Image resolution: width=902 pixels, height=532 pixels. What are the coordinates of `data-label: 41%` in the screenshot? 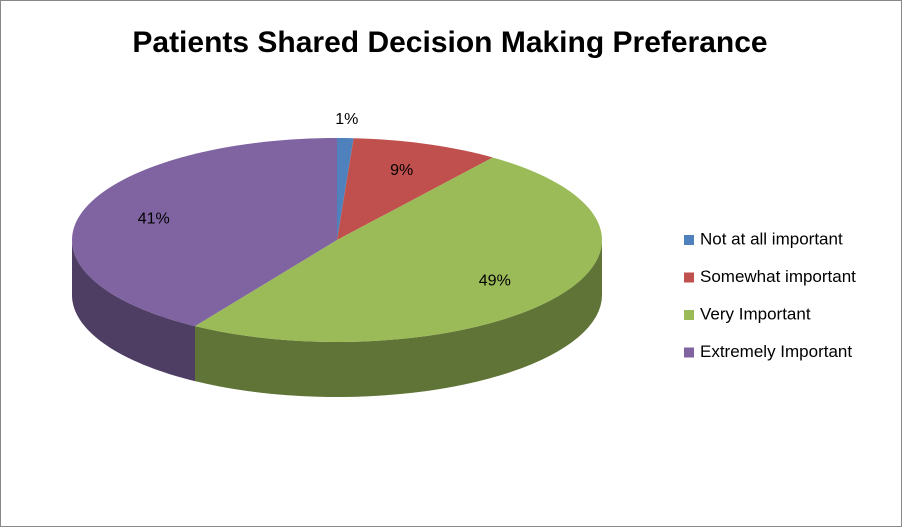 It's located at (154, 219).